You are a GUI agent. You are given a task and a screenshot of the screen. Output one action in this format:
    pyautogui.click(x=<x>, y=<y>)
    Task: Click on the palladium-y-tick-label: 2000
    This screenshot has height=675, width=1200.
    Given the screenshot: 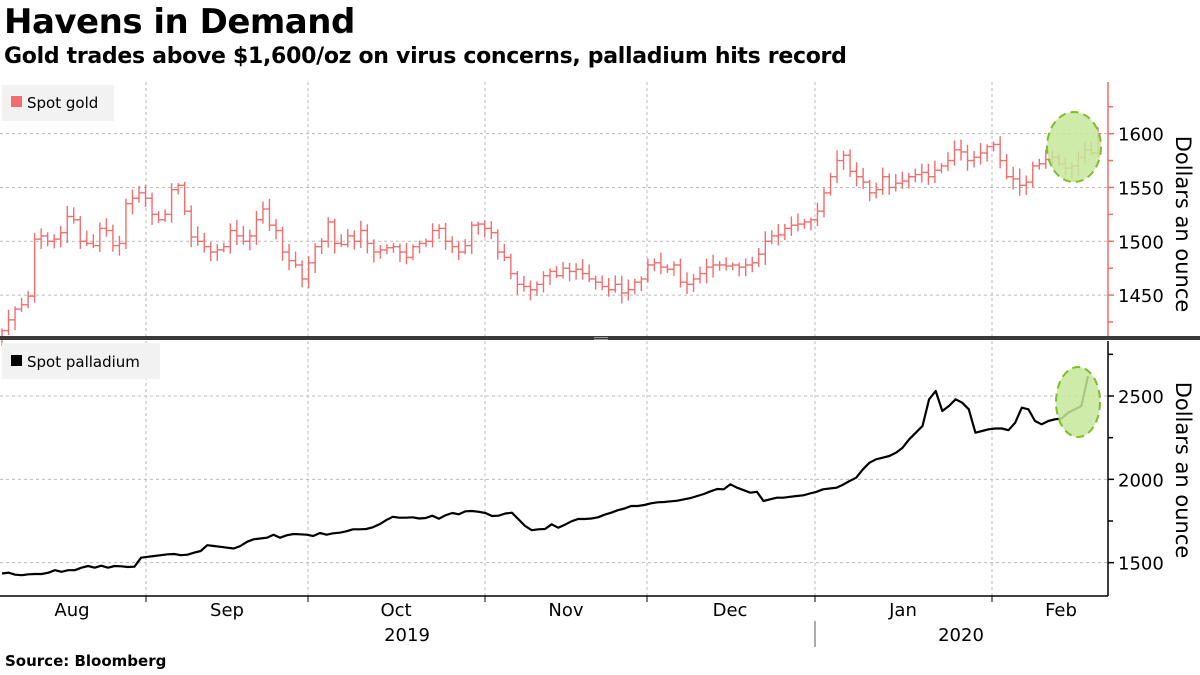 What is the action you would take?
    pyautogui.click(x=1141, y=480)
    